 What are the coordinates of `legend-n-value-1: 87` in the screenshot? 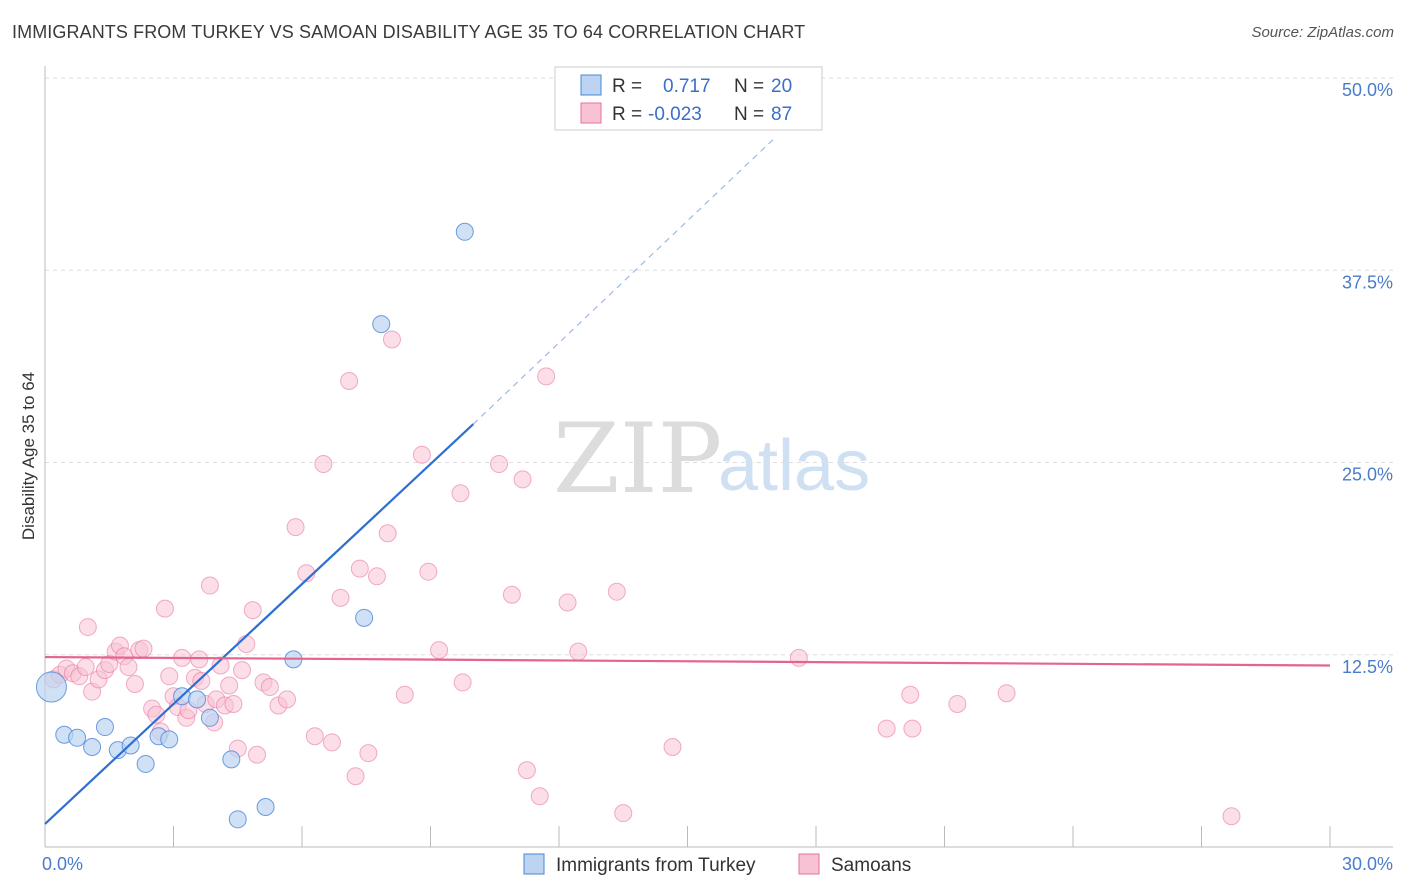 It's located at (781, 114).